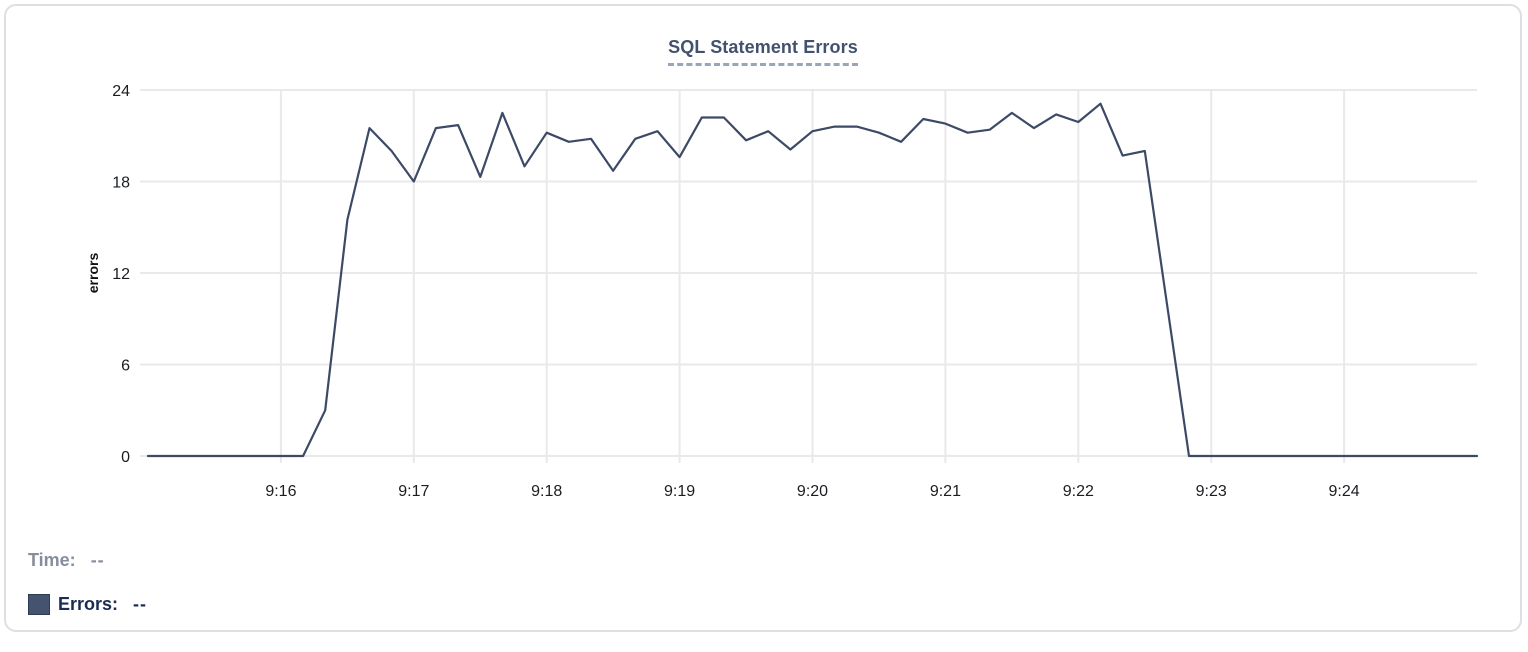 The height and width of the screenshot is (652, 1528). I want to click on chart-header: SQL Statement Errors, so click(763, 51).